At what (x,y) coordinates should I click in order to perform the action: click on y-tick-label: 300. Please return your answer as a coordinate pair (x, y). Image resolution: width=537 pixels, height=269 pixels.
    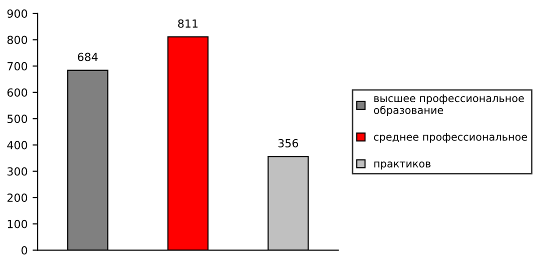
    Looking at the image, I should click on (18, 171).